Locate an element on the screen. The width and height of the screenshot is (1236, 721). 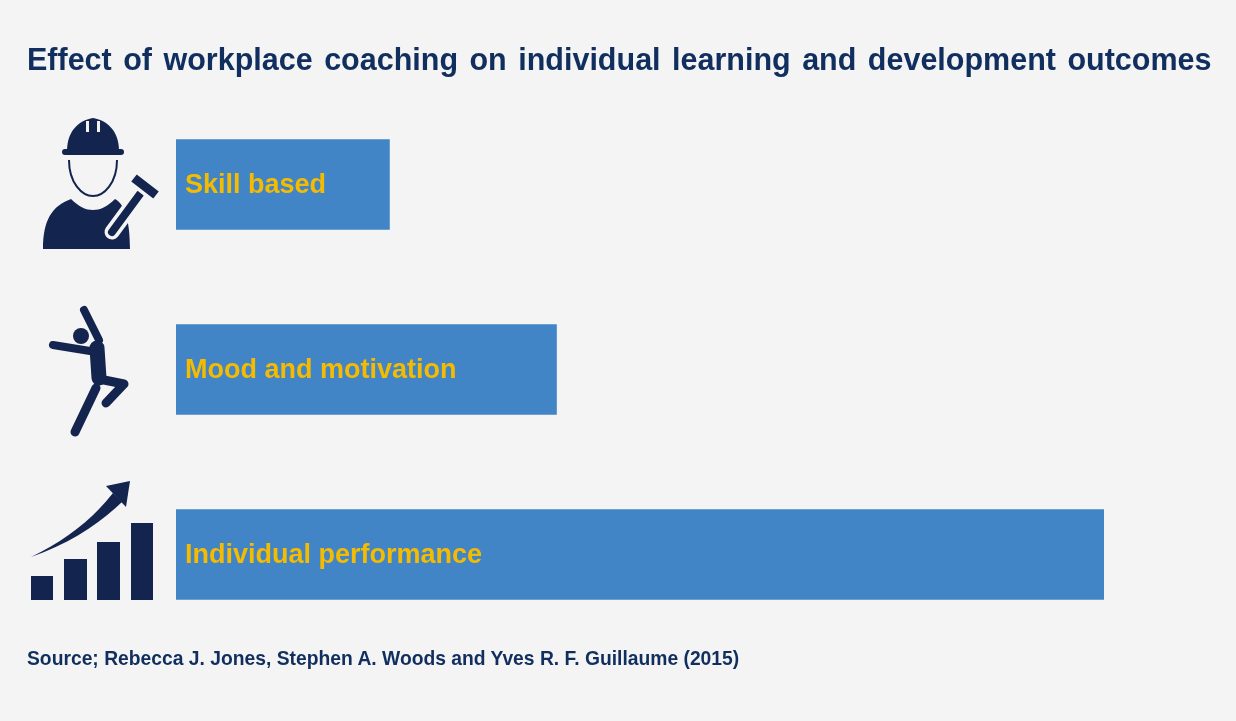
source-note: Source; Rebecca J. Jones, Stephen A. Woods and Yves R. F. Guillaume (2015) is located at coordinates (383, 659).